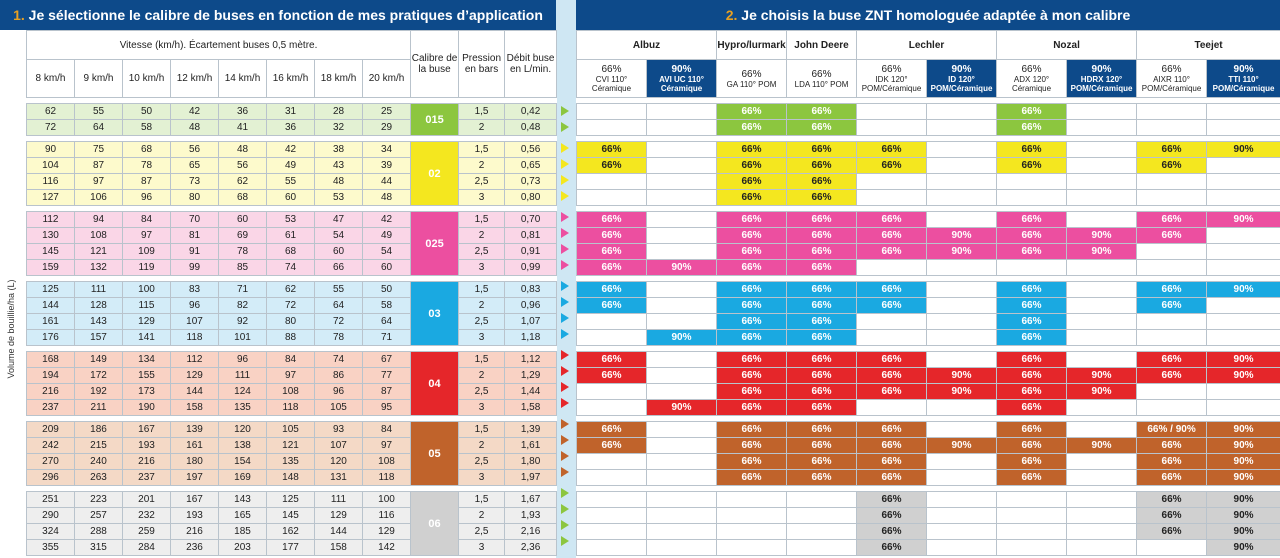  What do you see at coordinates (290, 78) in the screenshot?
I see `speed-header: 16 km/h` at bounding box center [290, 78].